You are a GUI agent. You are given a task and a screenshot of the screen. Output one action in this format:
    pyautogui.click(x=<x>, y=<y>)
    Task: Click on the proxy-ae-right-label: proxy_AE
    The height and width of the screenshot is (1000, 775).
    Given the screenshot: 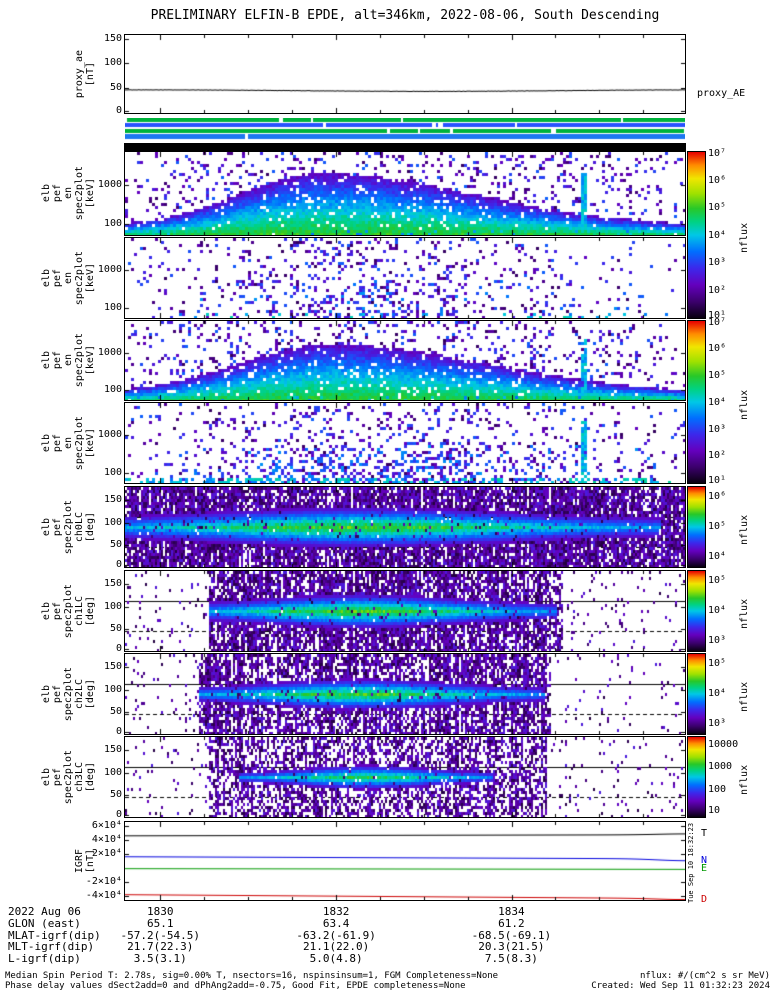 What is the action you would take?
    pyautogui.click(x=721, y=93)
    